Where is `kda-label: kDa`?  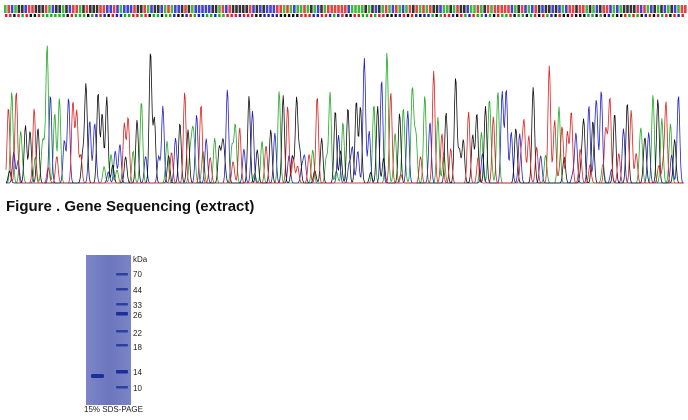
kda-label: kDa is located at coordinates (140, 259).